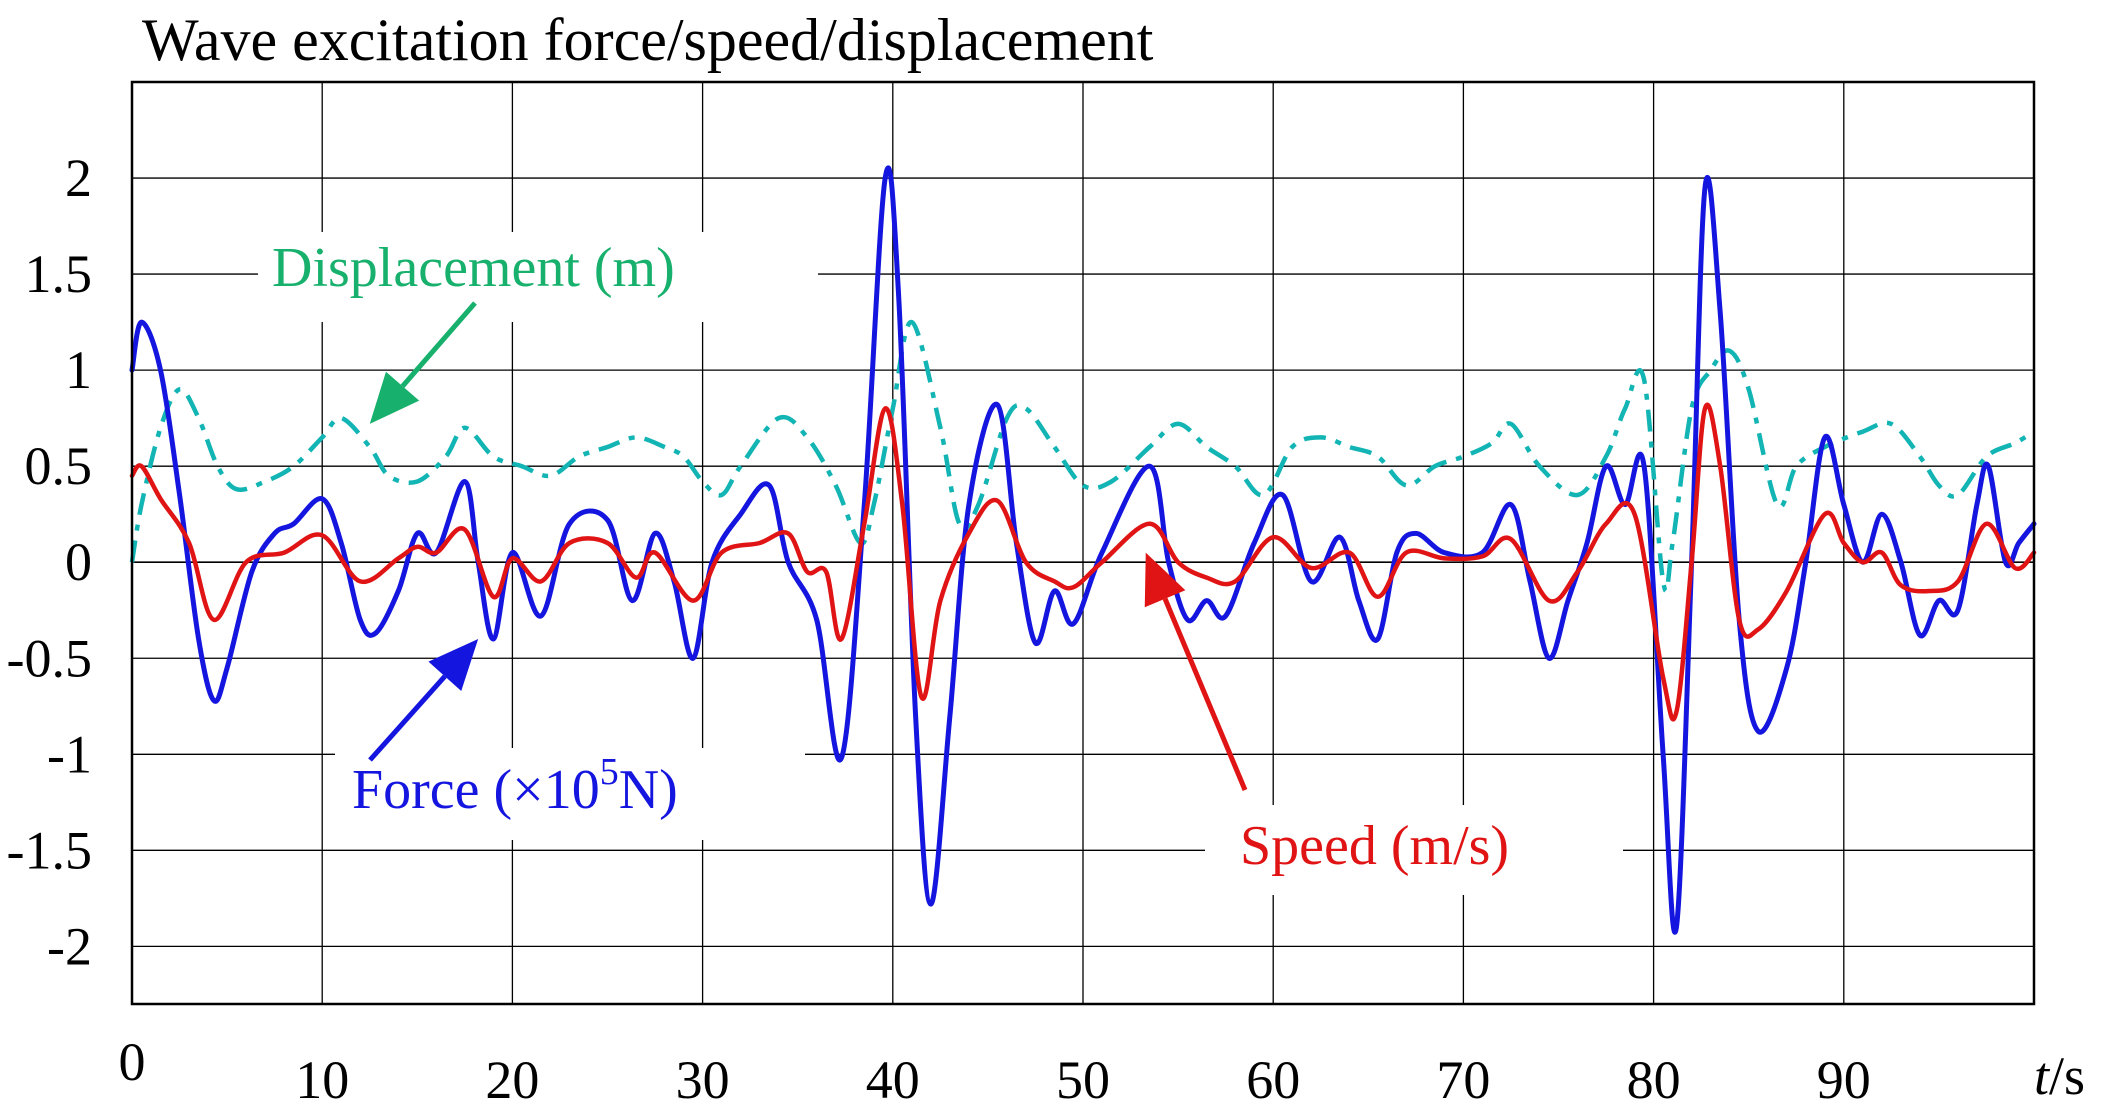  Describe the element at coordinates (394, 397) in the screenshot. I see `displacement-arrow-head` at that location.